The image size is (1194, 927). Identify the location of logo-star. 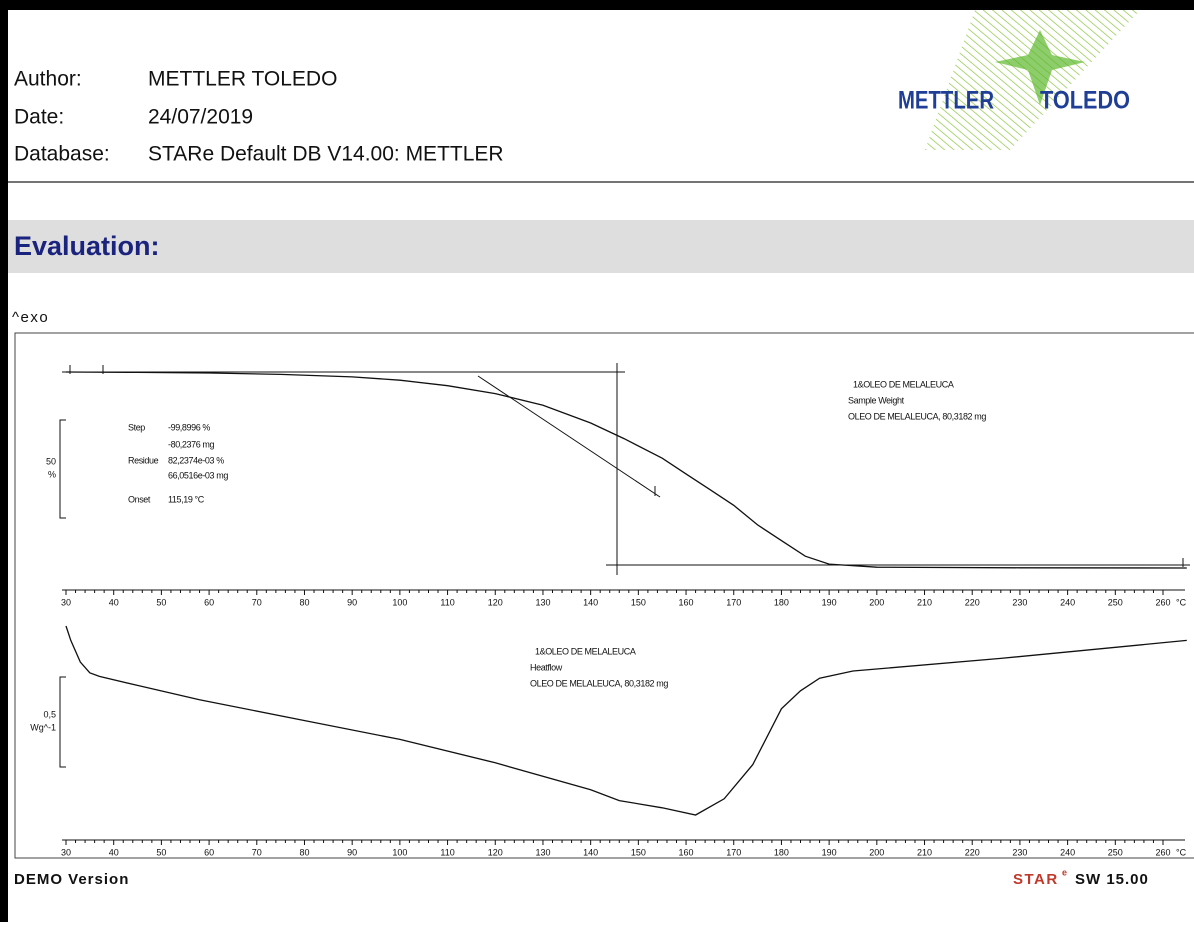
(1040, 67).